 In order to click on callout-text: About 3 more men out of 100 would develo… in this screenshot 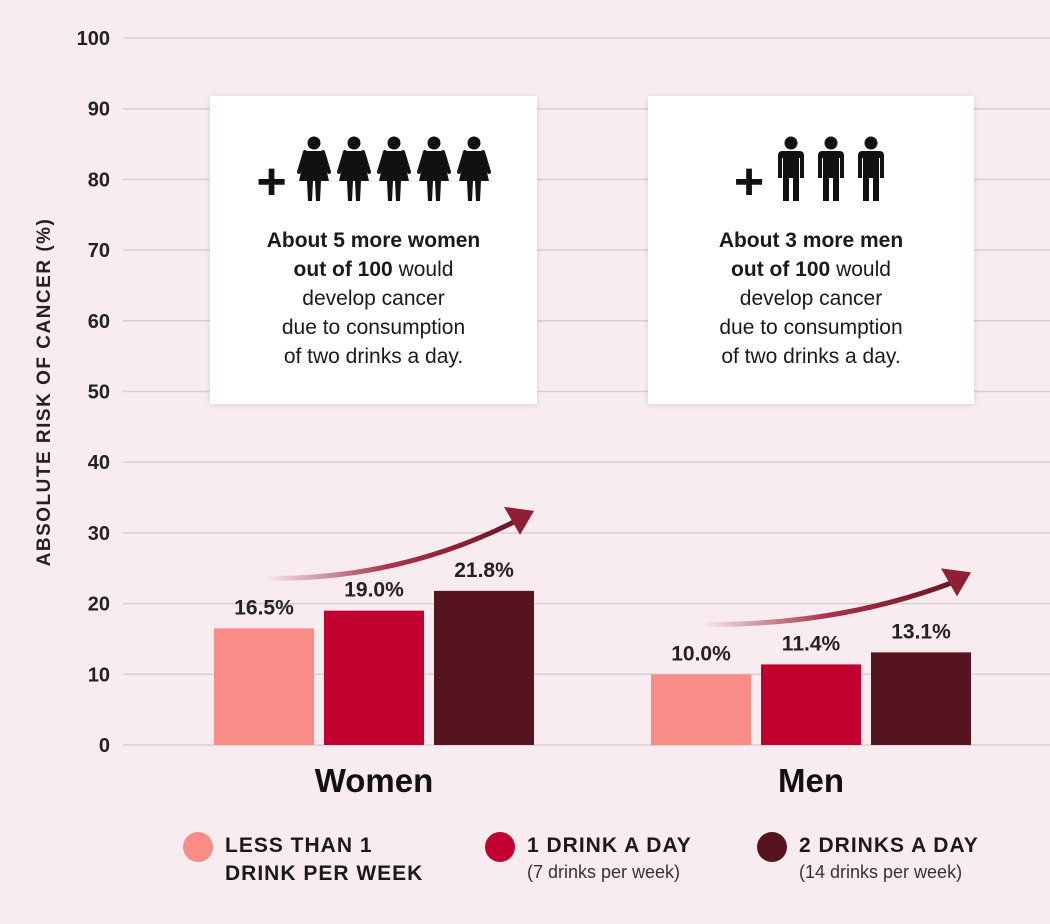, I will do `click(811, 298)`.